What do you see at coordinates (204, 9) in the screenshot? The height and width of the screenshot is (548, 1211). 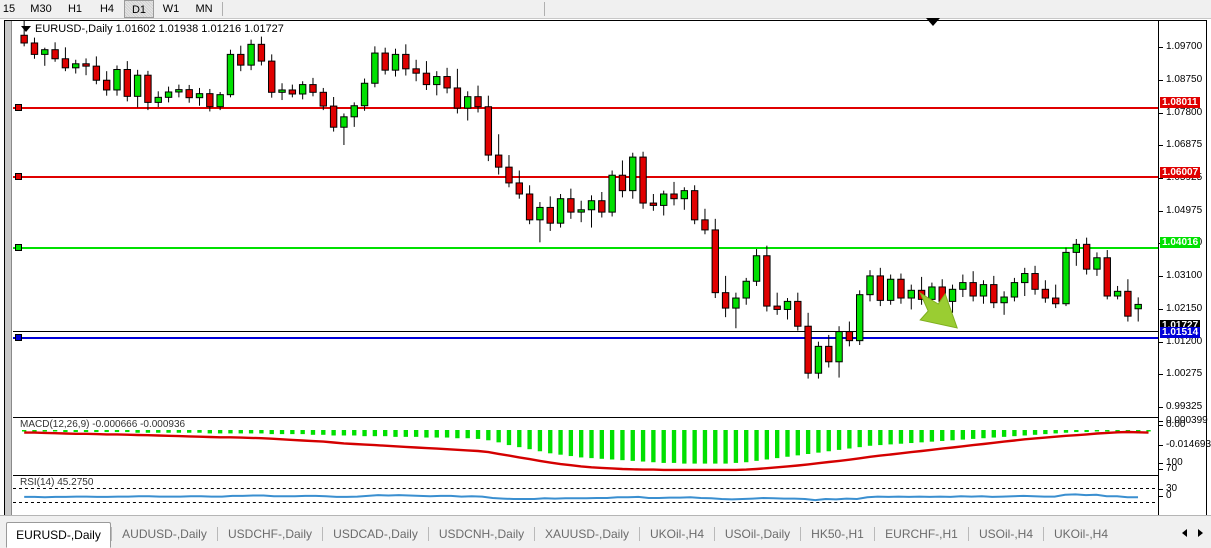 I see `timeframe-button-mn: MN` at bounding box center [204, 9].